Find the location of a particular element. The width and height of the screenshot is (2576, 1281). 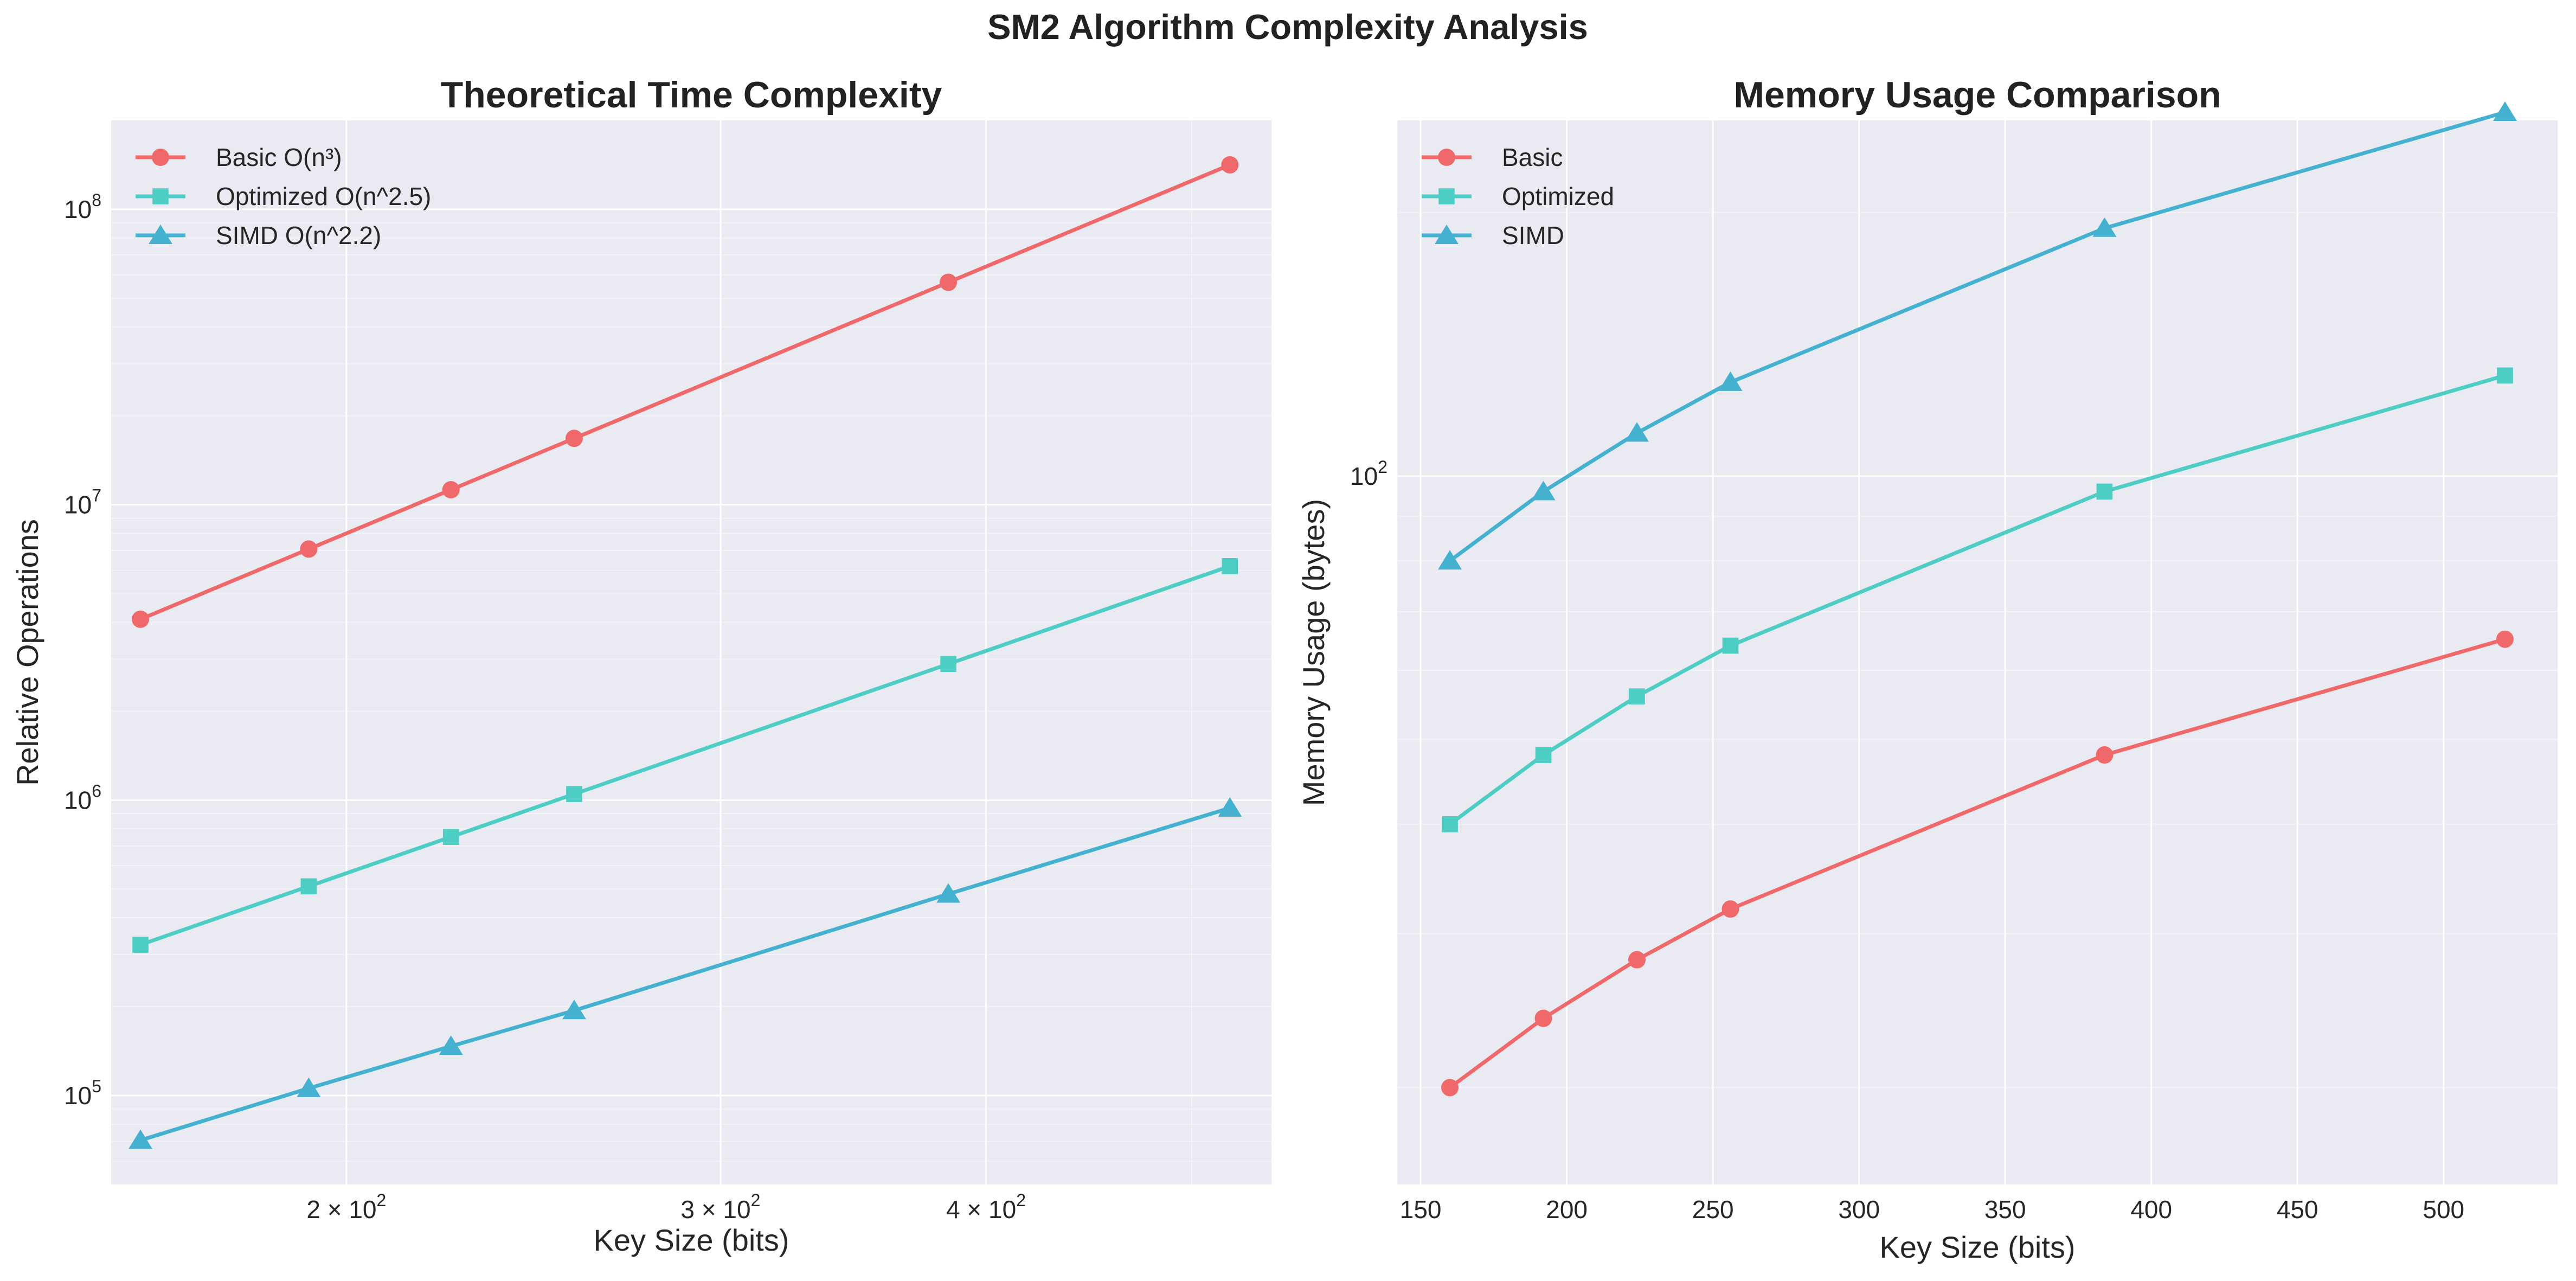

time-legend-label: Basic O(n³) is located at coordinates (279, 157).